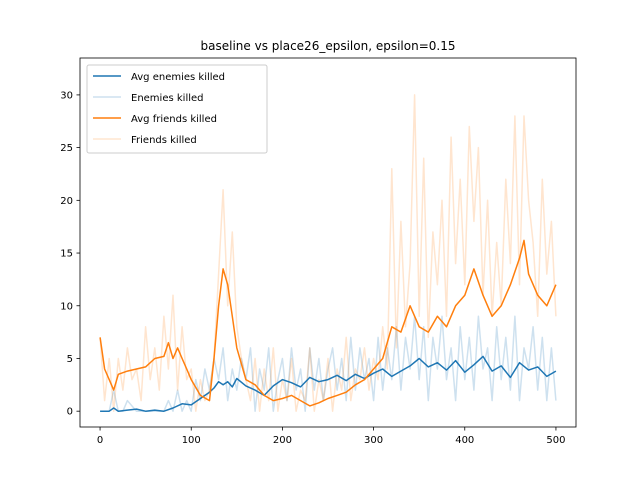  I want to click on legend-label-enemies-killed: Enemies killed, so click(167, 98).